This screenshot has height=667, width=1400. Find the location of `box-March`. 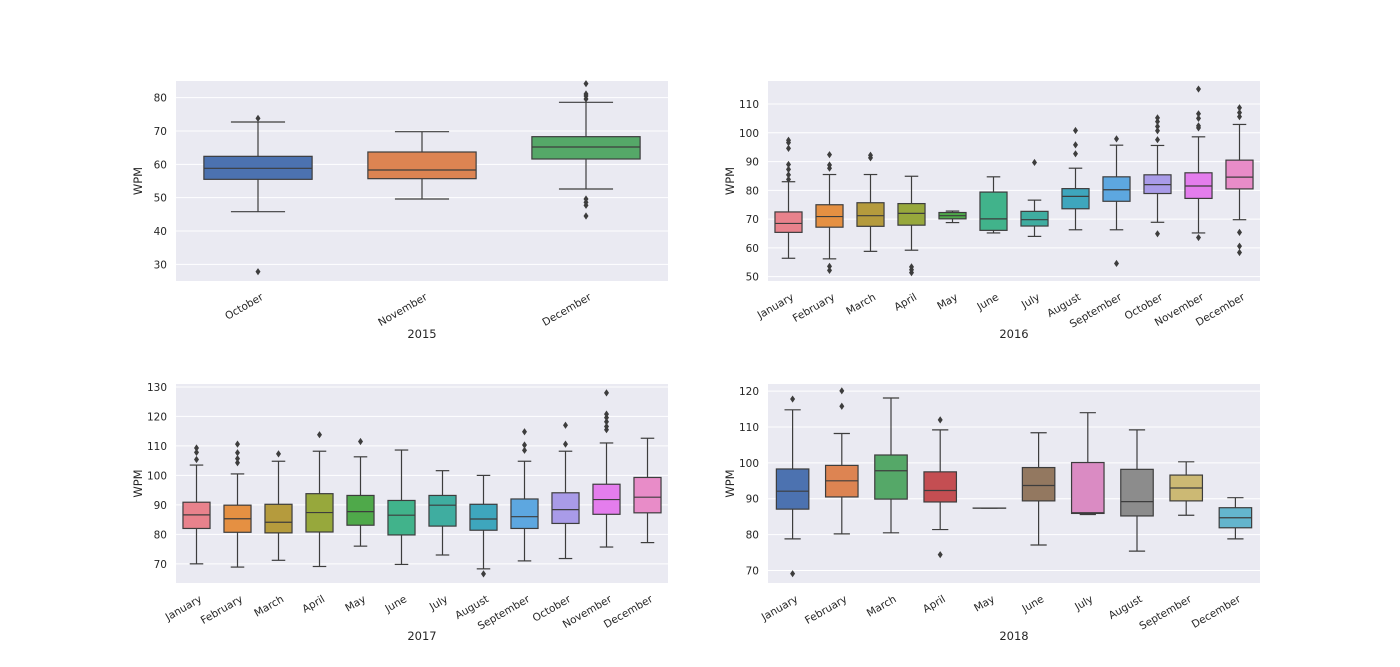

box-March is located at coordinates (278, 505).